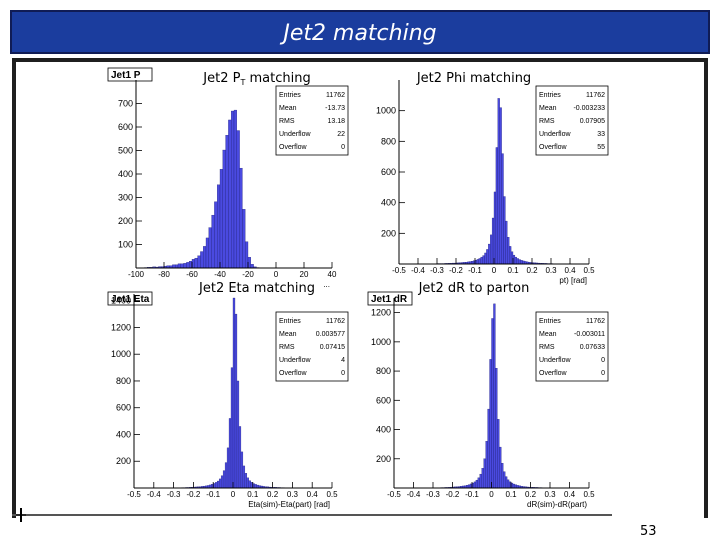  I want to click on chart-title: Jet2 PT matching, so click(256, 79).